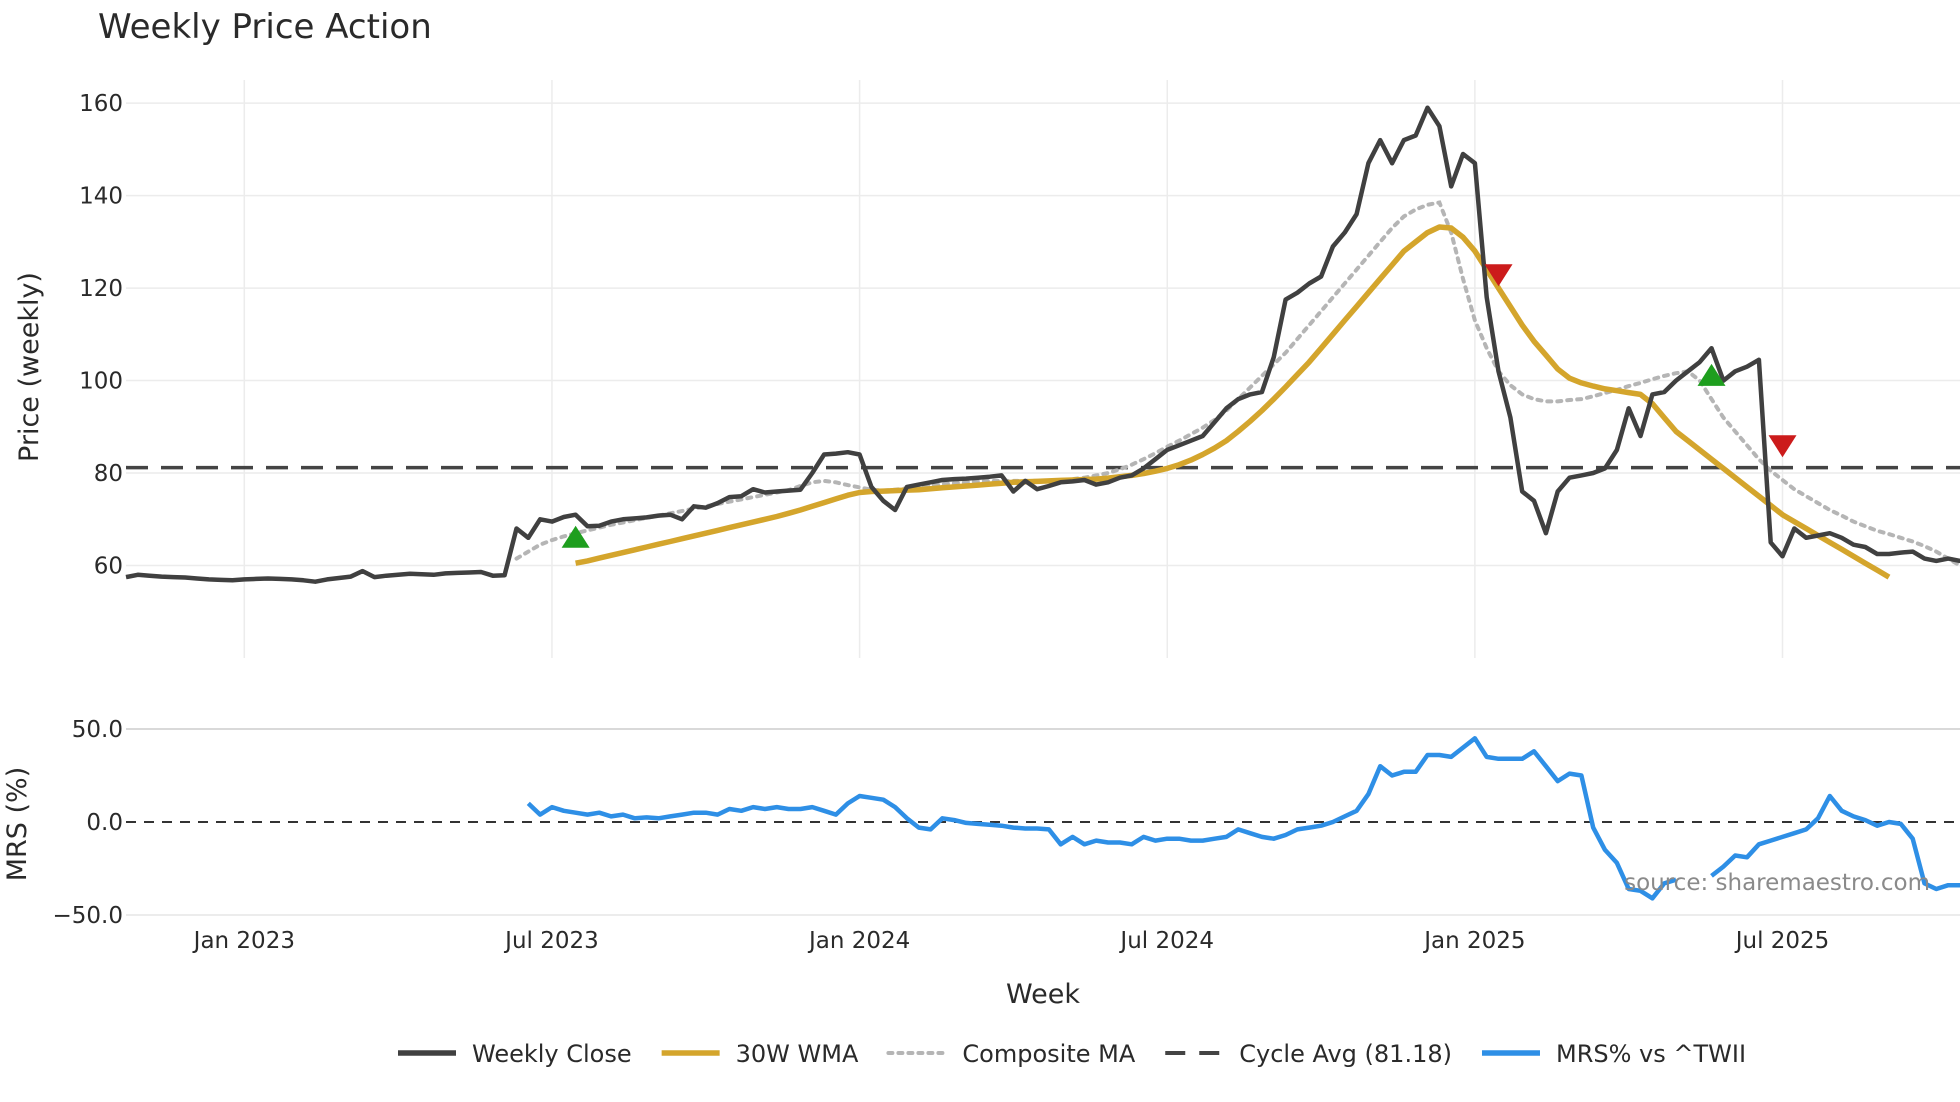 The width and height of the screenshot is (1960, 1102). I want to click on legend-label-1: 30W WMA, so click(797, 1054).